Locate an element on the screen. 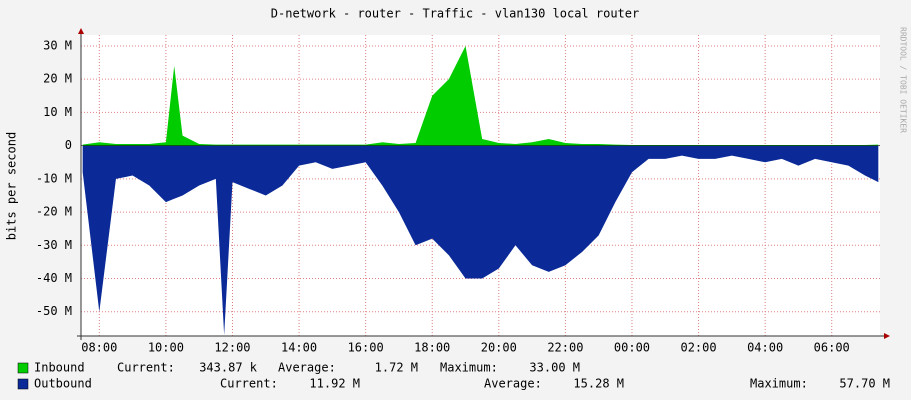 The image size is (911, 400). y-tick-label: -10 M is located at coordinates (54, 178).